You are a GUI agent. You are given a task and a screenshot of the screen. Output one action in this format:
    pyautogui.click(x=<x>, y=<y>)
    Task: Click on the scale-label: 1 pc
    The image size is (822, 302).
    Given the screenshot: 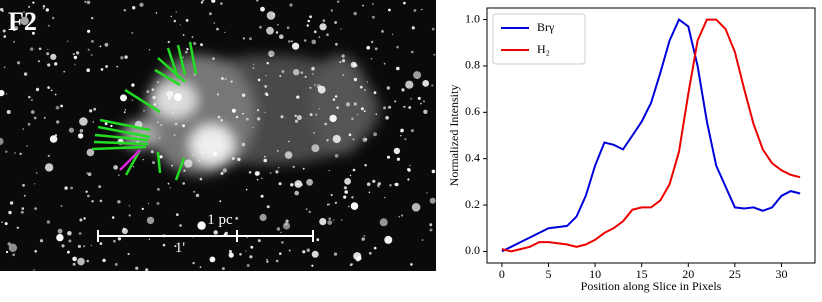 What is the action you would take?
    pyautogui.click(x=220, y=220)
    